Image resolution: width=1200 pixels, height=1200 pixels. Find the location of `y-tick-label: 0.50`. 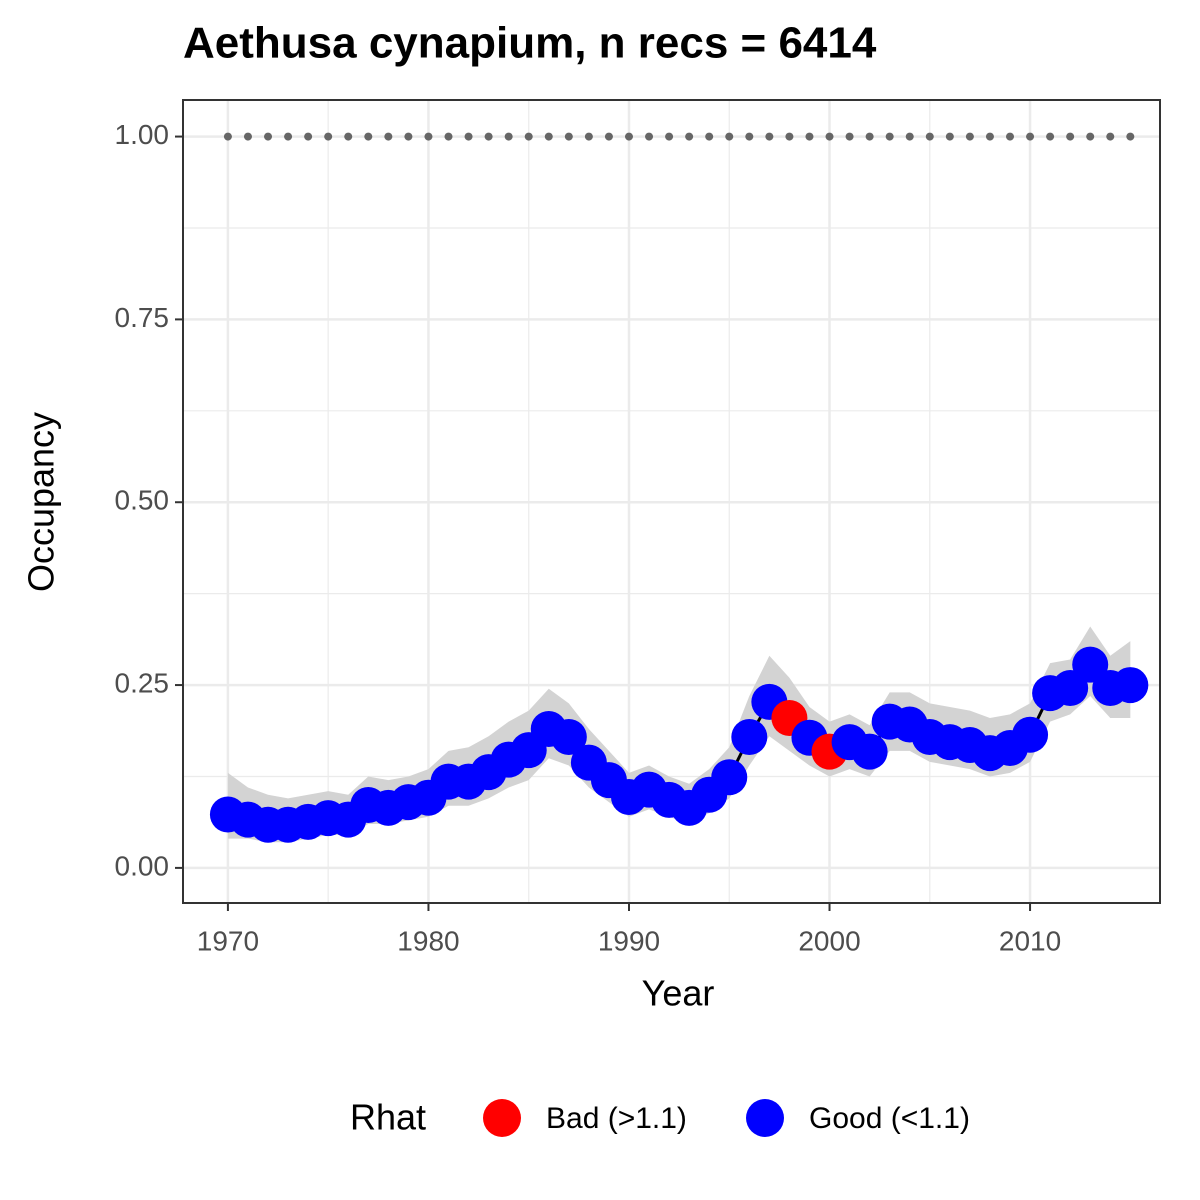

y-tick-label: 0.50 is located at coordinates (142, 500).